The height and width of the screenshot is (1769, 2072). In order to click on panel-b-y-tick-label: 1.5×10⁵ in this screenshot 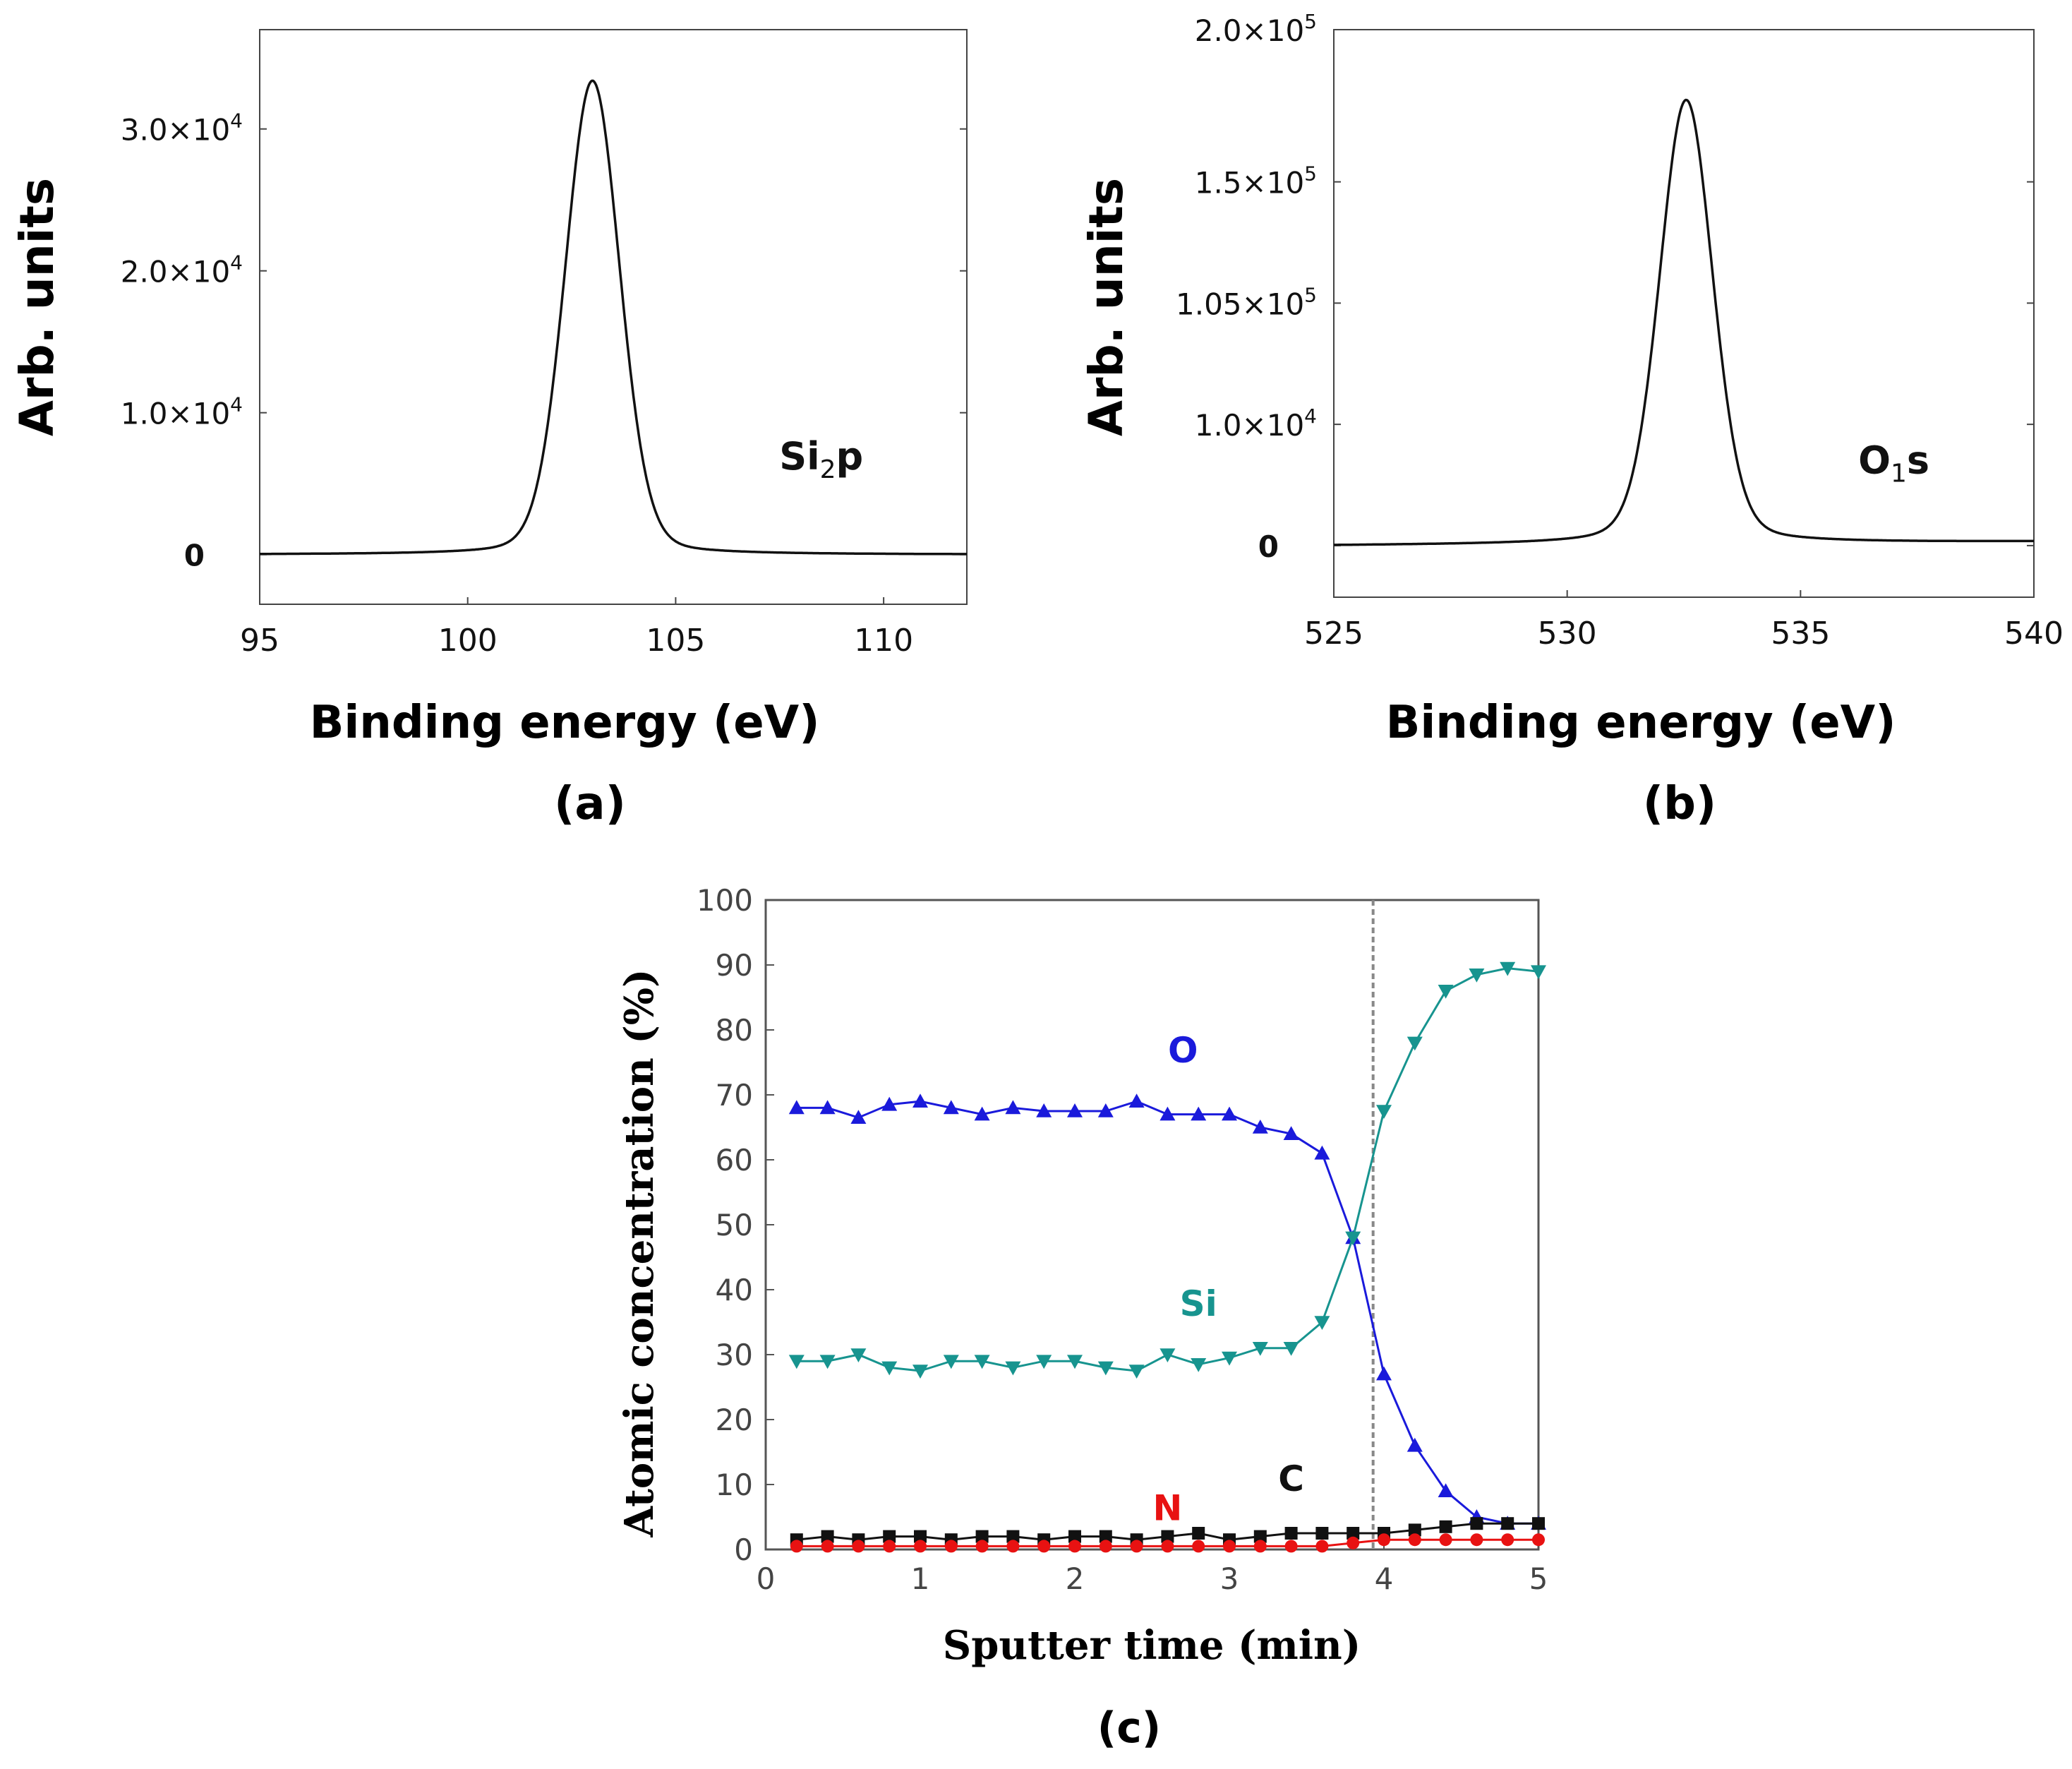, I will do `click(1256, 181)`.